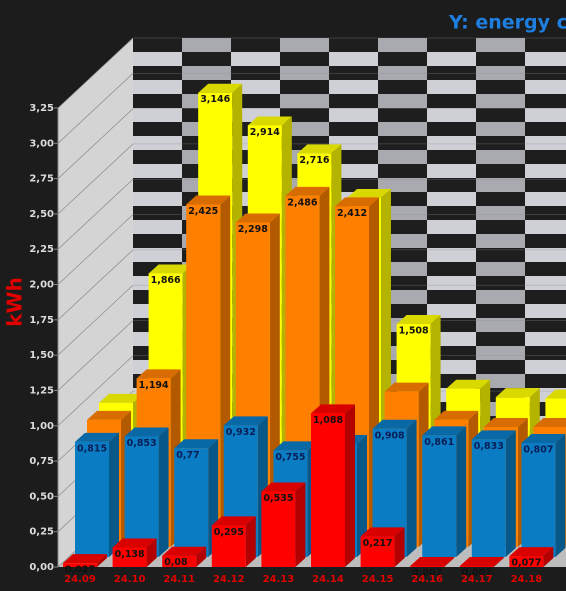 This screenshot has height=591, width=566. Describe the element at coordinates (328, 420) in the screenshot. I see `value-label: 1,088` at that location.